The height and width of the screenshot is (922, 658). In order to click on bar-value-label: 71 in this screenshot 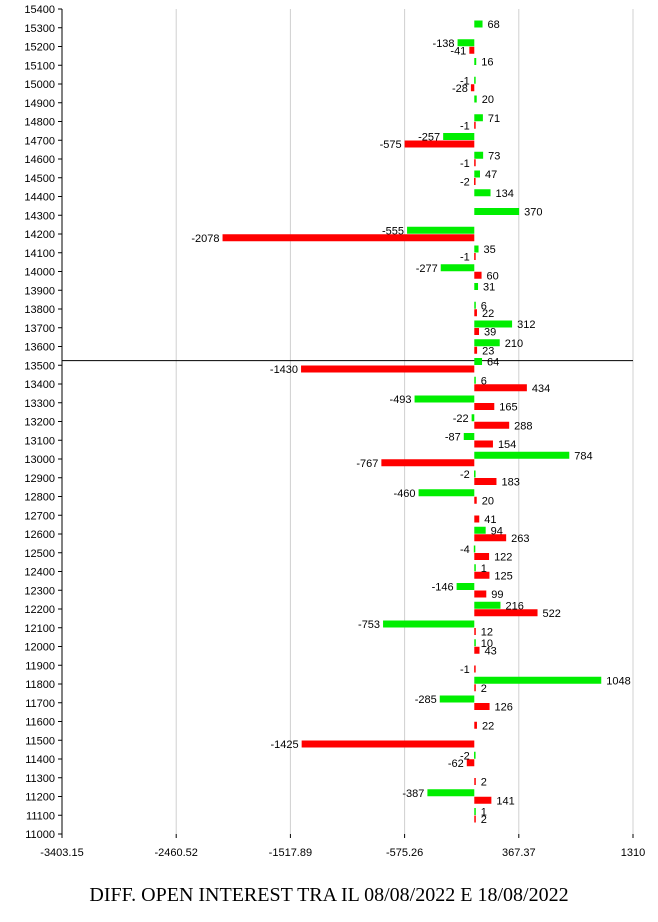, I will do `click(494, 119)`.